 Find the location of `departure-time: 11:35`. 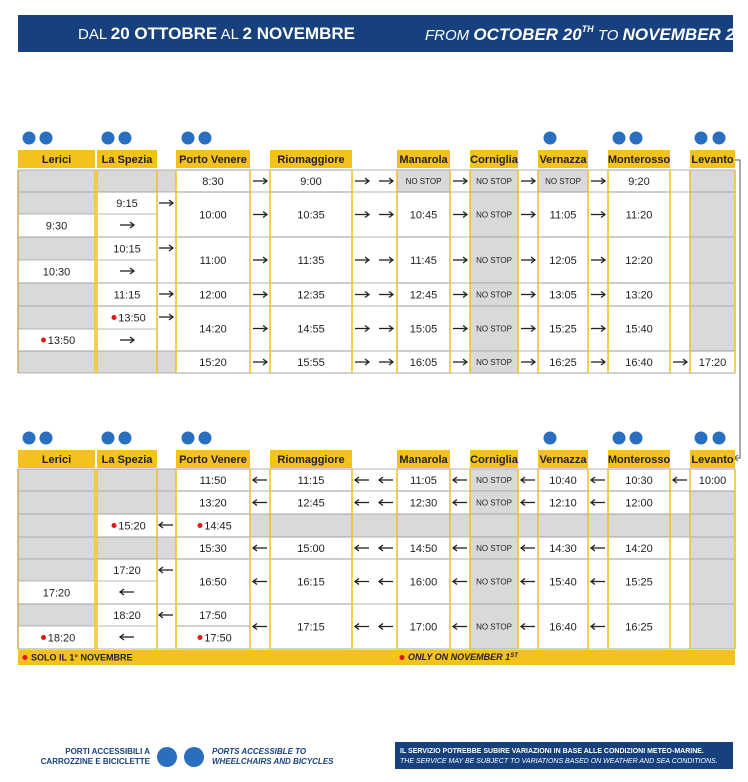

departure-time: 11:35 is located at coordinates (311, 261).